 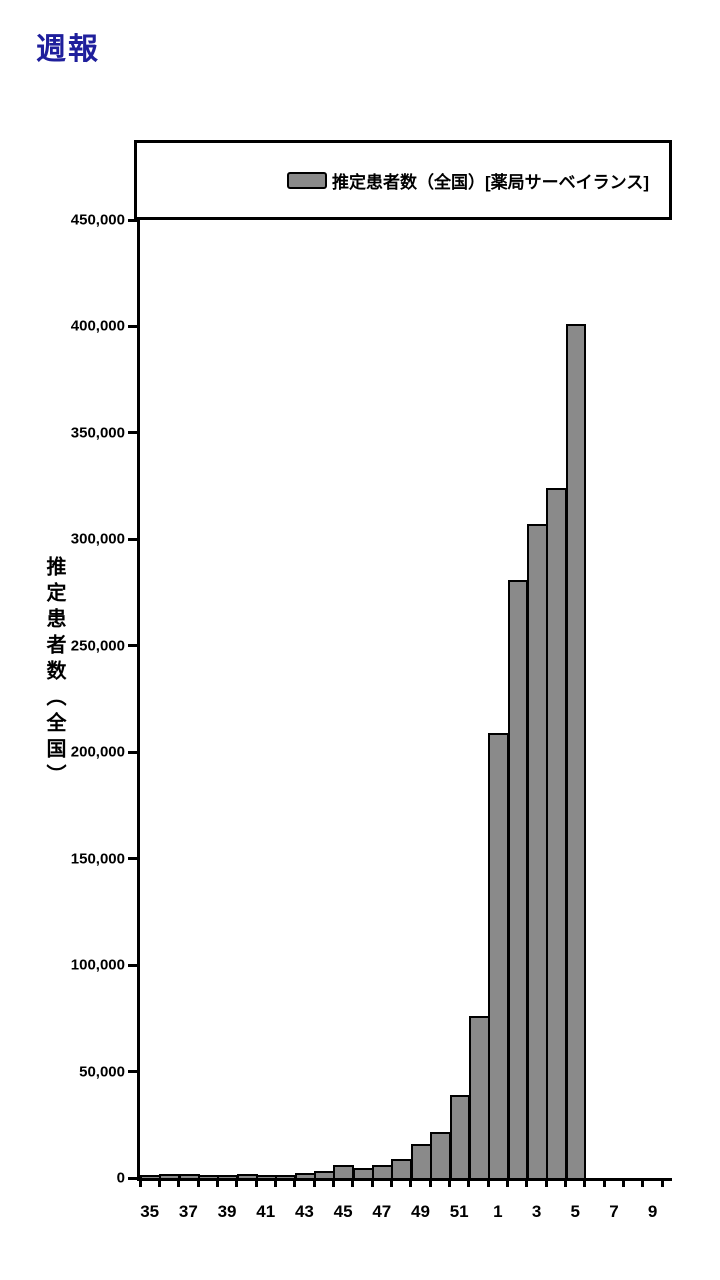 I want to click on y-axis-tick-label: 100,000, so click(x=97, y=965).